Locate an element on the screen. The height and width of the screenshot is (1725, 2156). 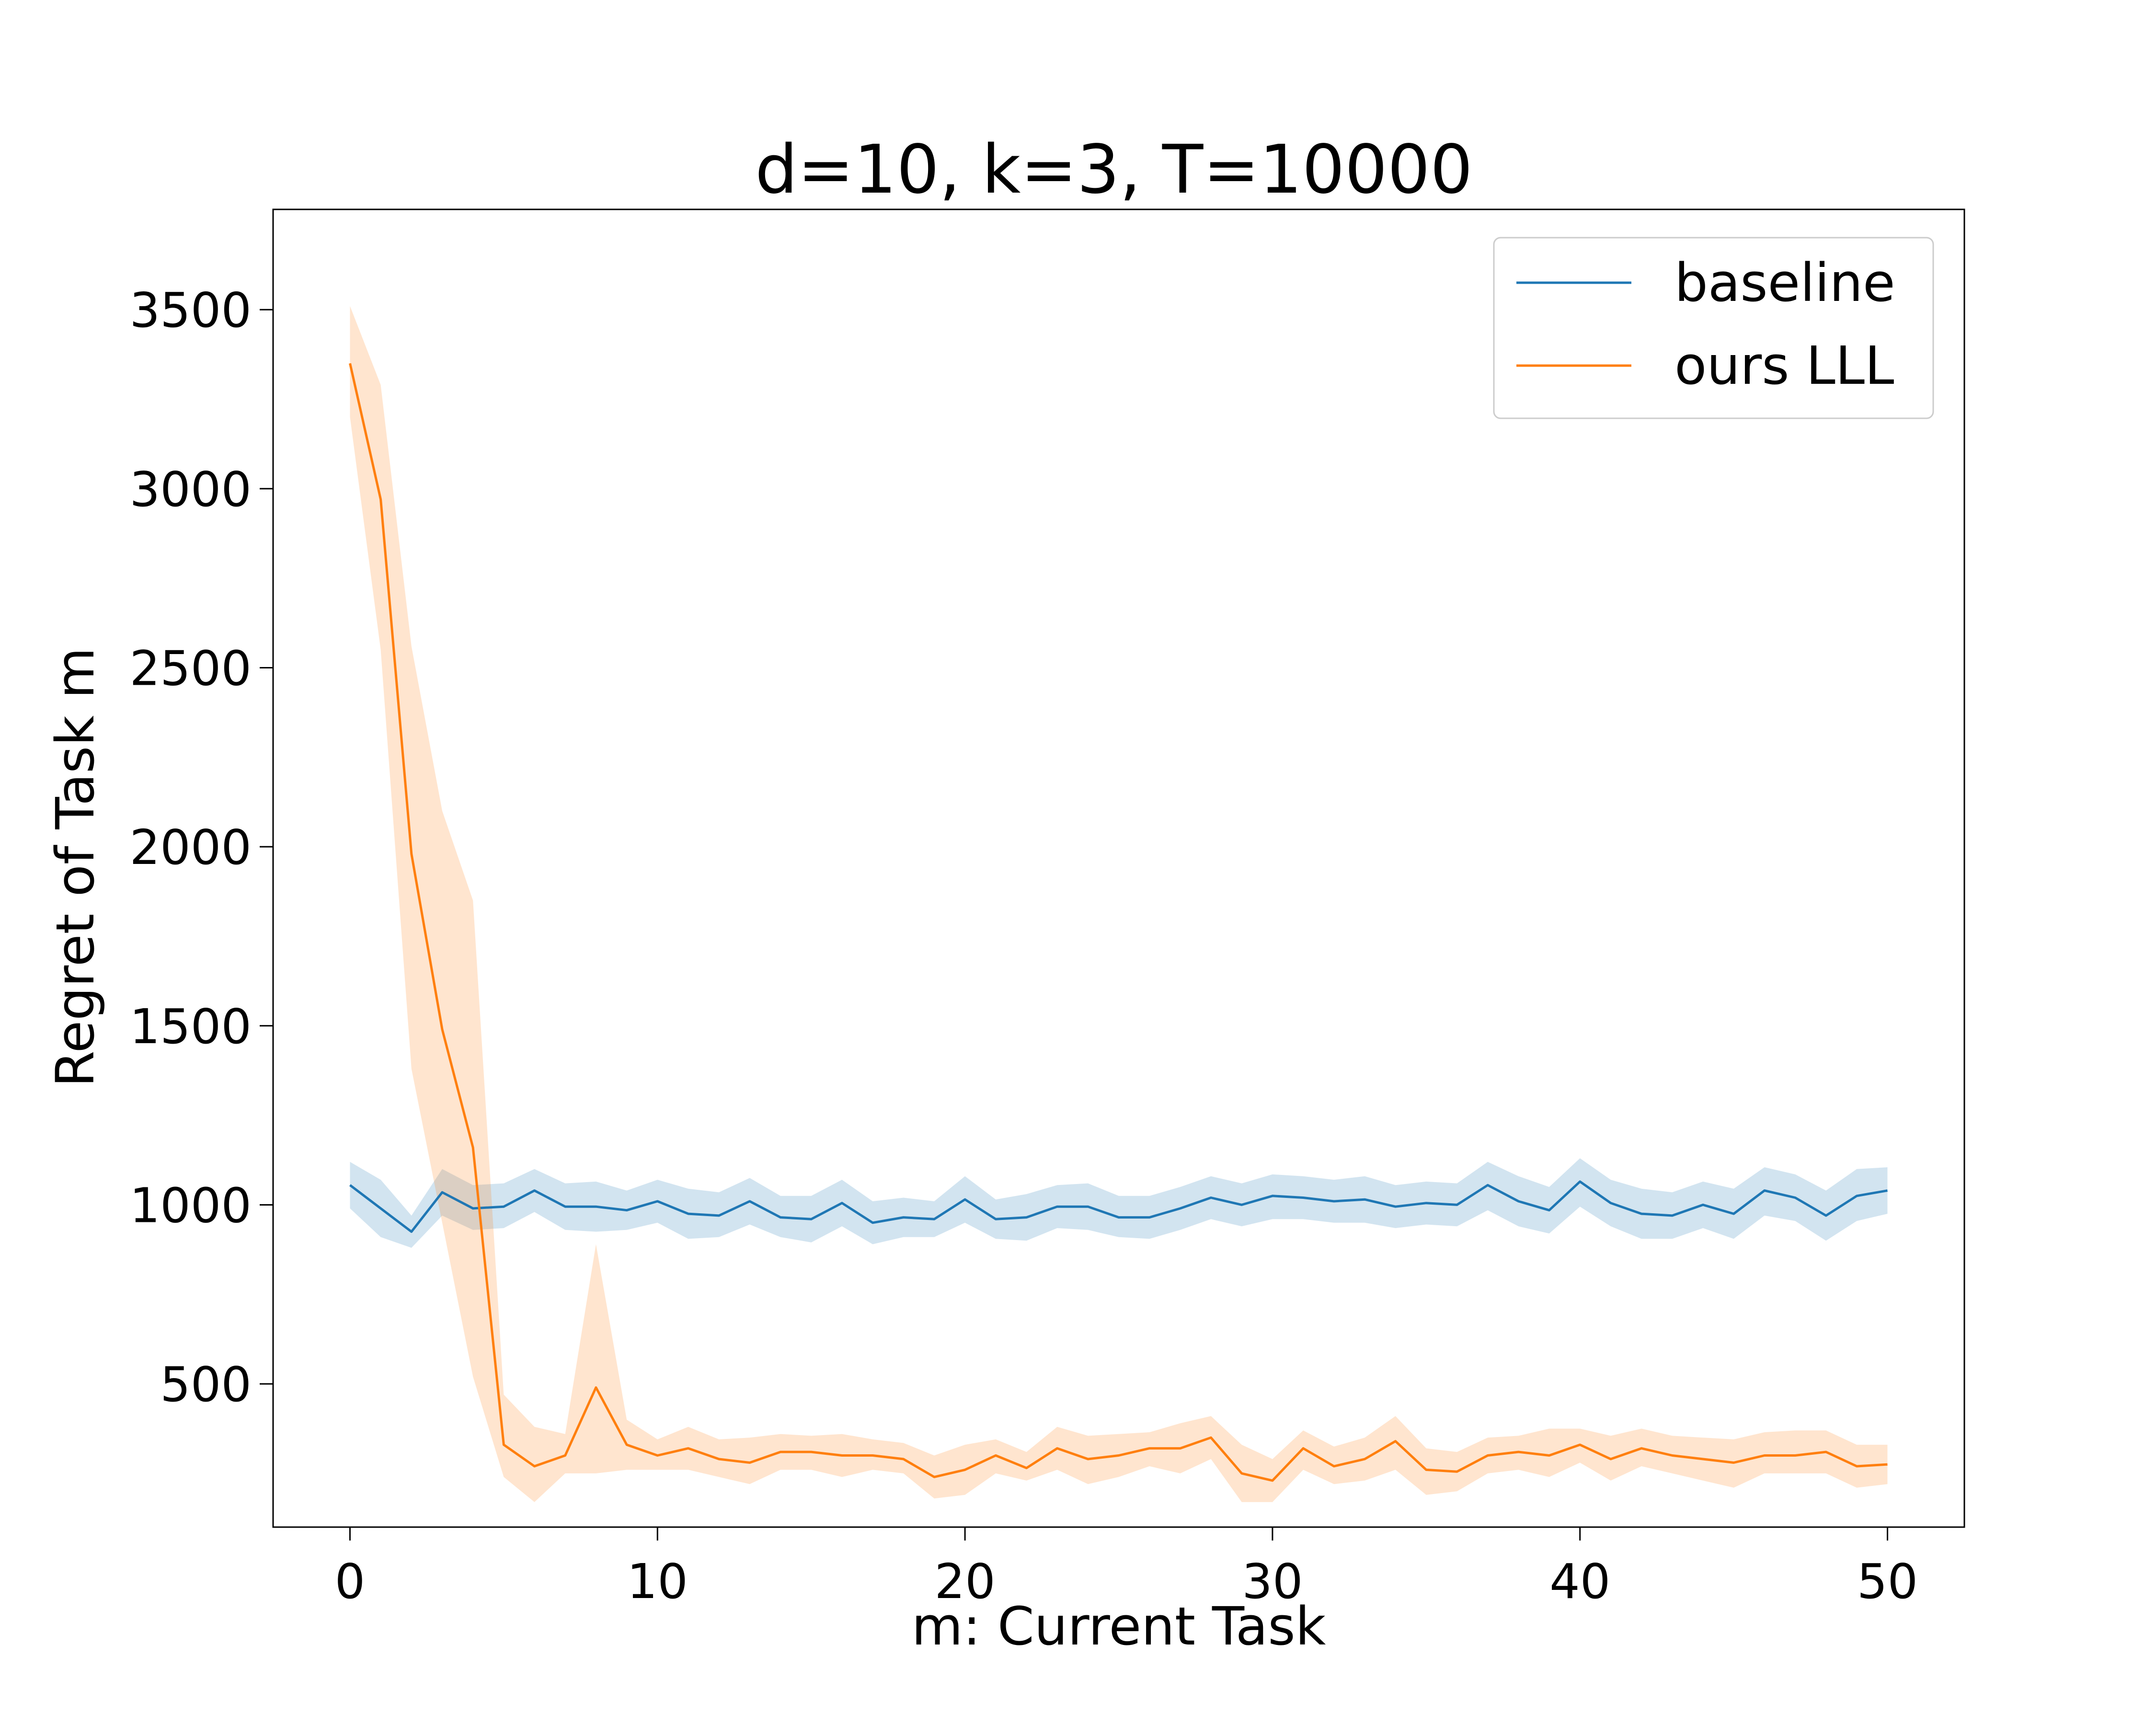
legend-label-baseline: baseline is located at coordinates (1784, 282).